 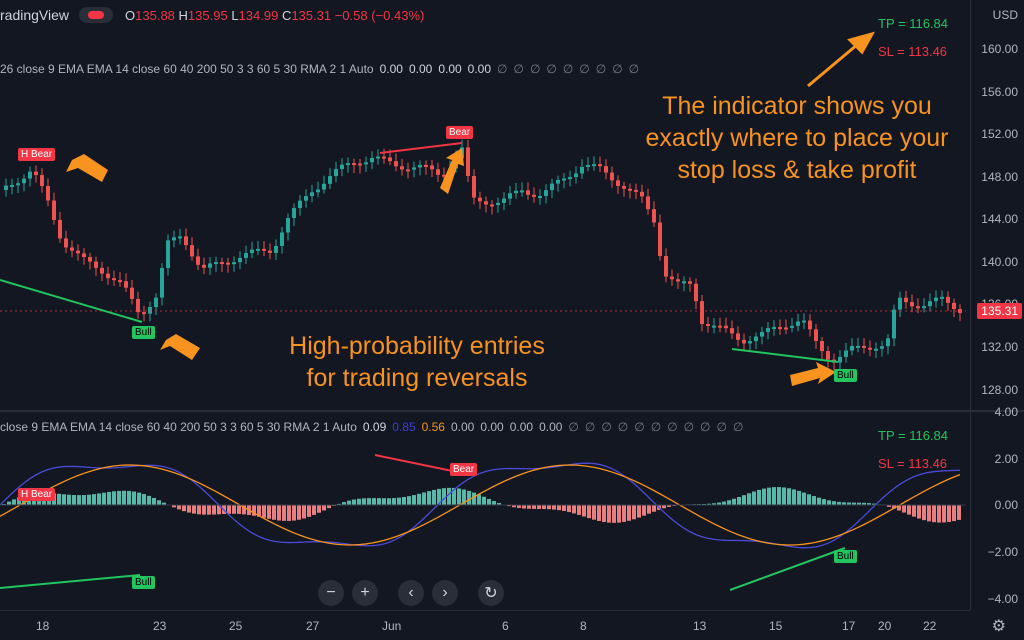 What do you see at coordinates (999, 177) in the screenshot?
I see `price-tick: 148.00` at bounding box center [999, 177].